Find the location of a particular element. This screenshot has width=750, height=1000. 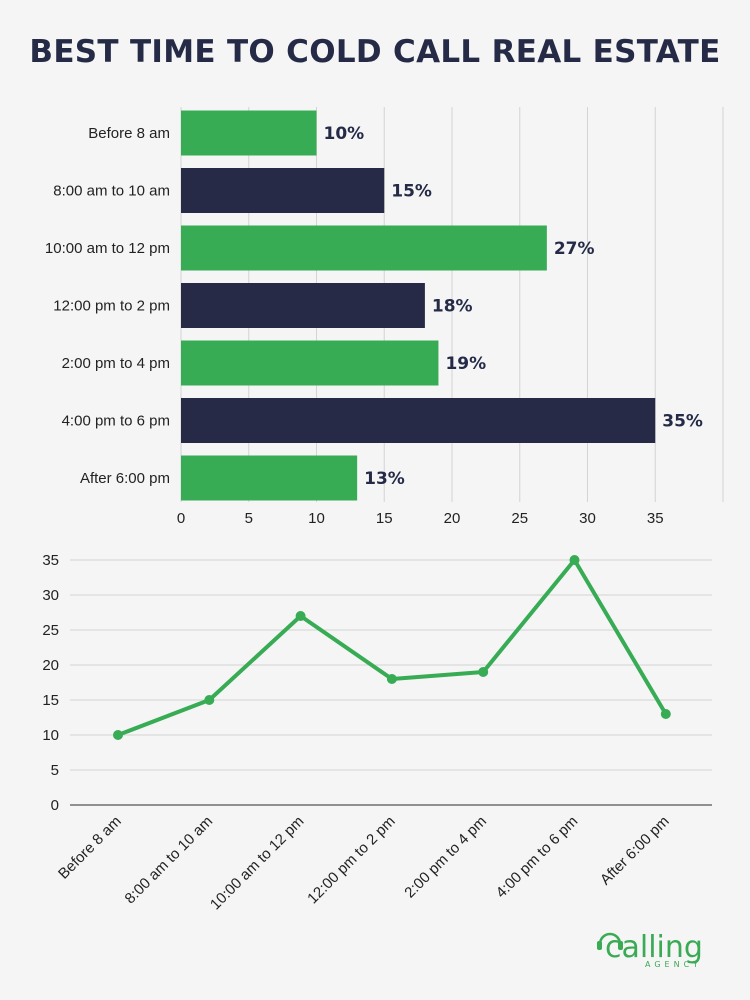

bar-category-label: 12:00 pm to 2 pm is located at coordinates (111, 306).